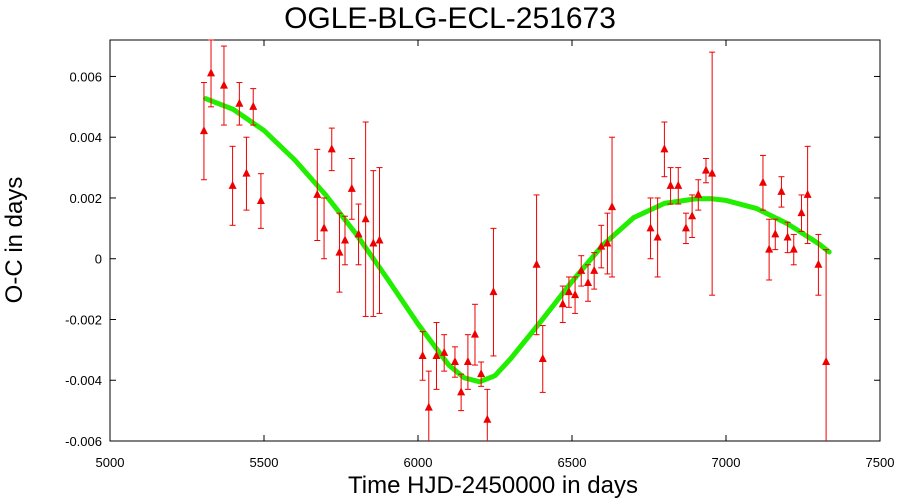  Describe the element at coordinates (880, 462) in the screenshot. I see `x-tick-label: 7500` at that location.